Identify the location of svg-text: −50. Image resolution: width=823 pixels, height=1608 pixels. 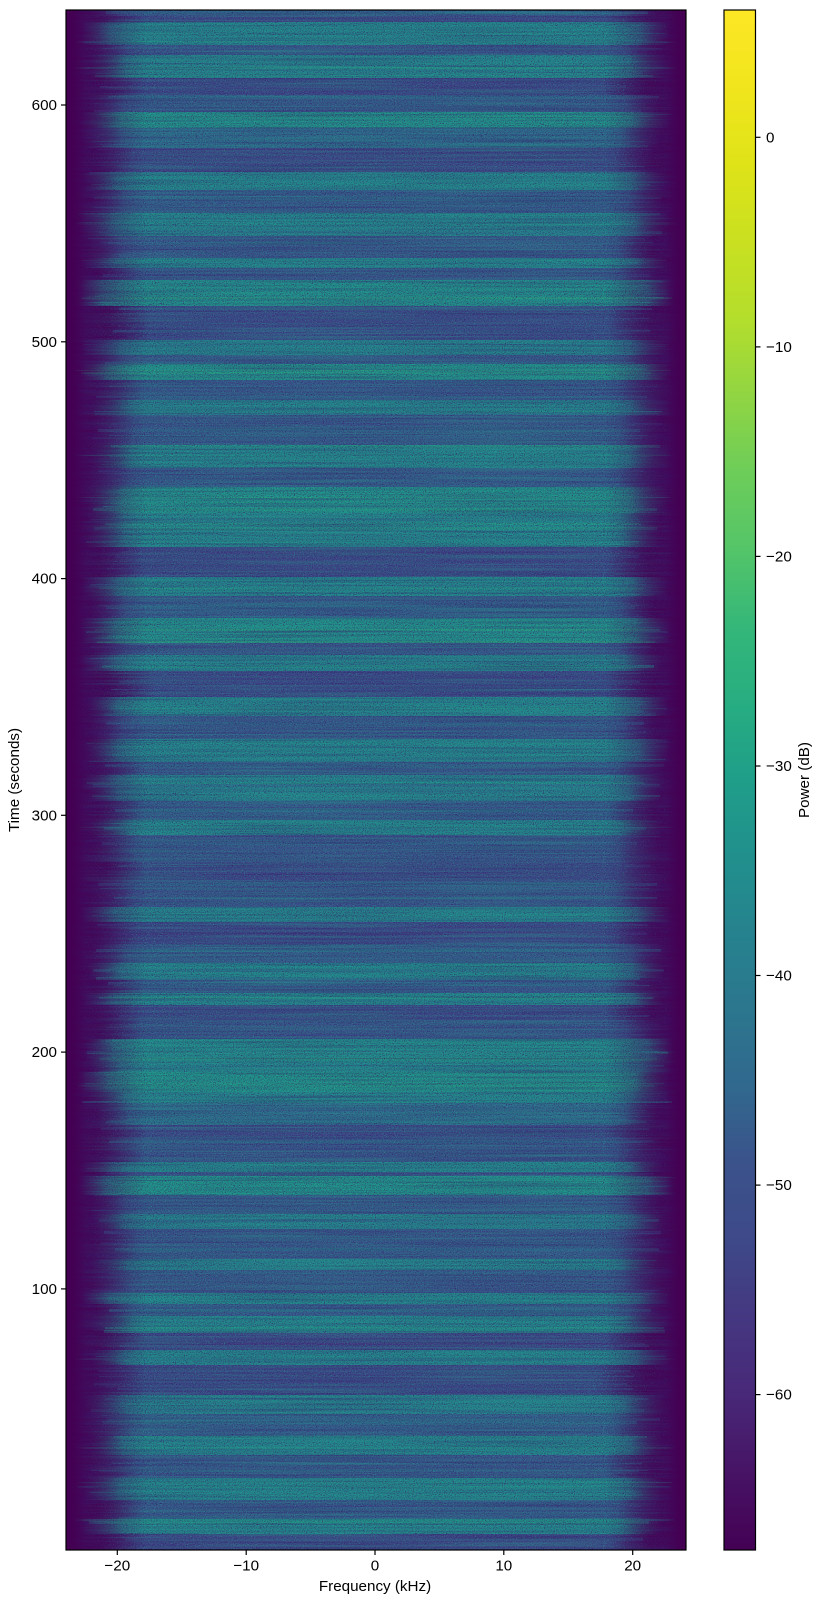
(779, 1185).